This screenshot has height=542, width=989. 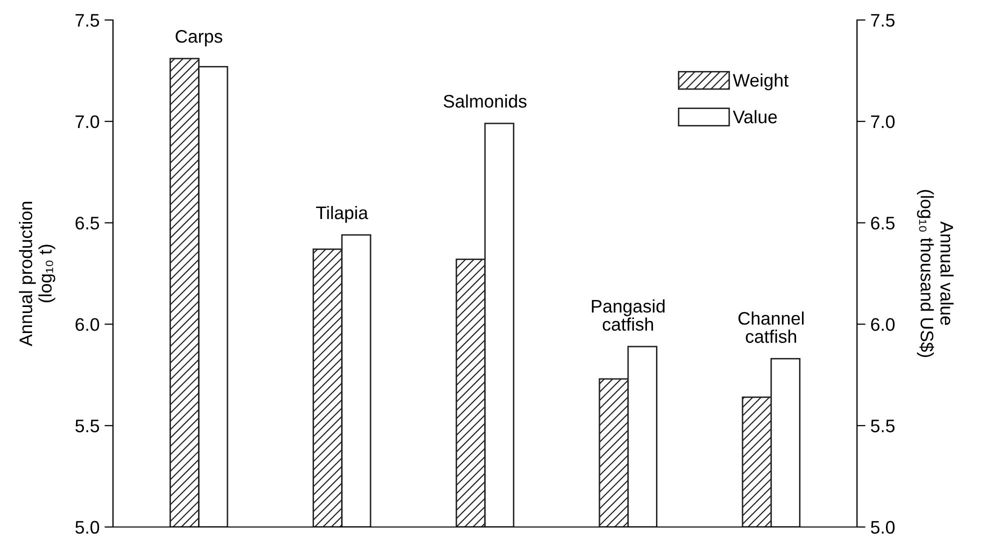 I want to click on x-tick-label: Salmonids, so click(x=485, y=101).